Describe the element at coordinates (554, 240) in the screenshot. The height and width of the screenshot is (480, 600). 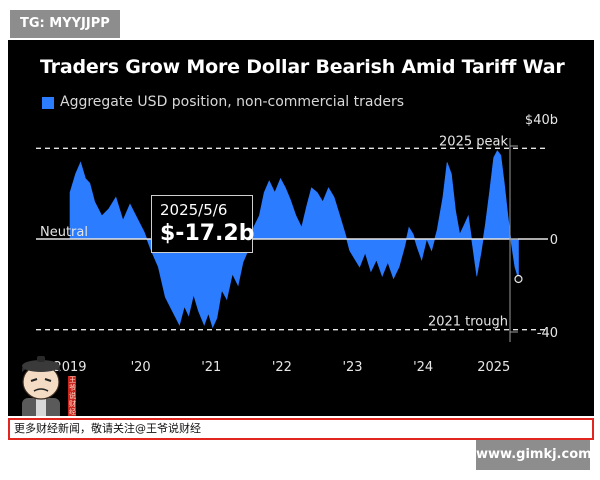
I see `y-tick-label: 0` at that location.